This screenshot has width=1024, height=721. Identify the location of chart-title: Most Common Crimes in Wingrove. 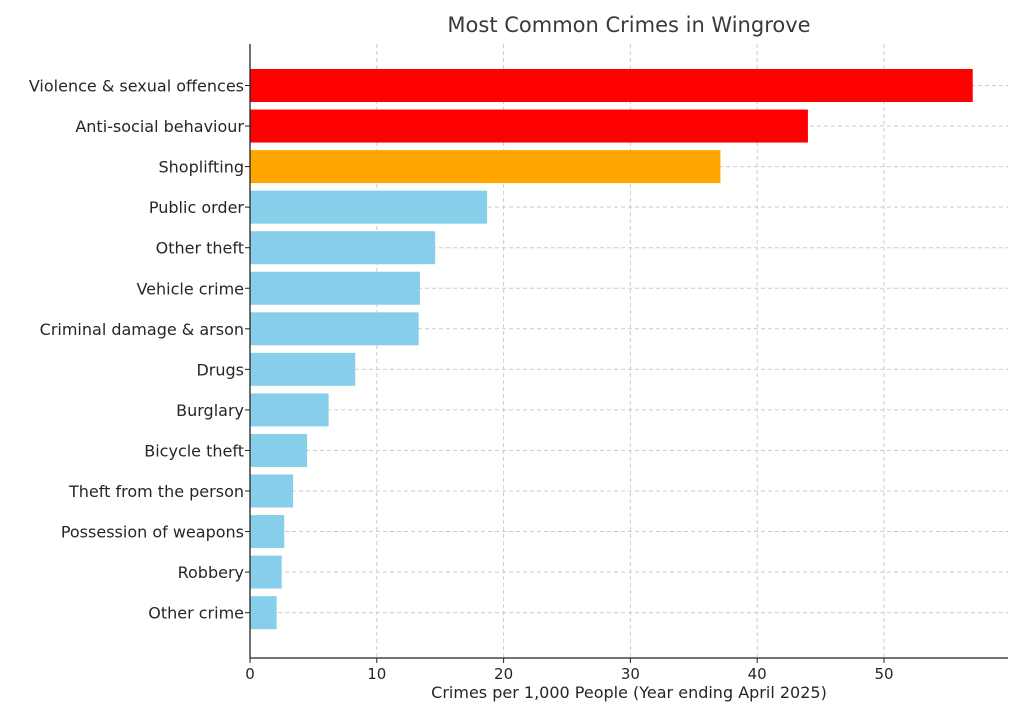
(628, 25).